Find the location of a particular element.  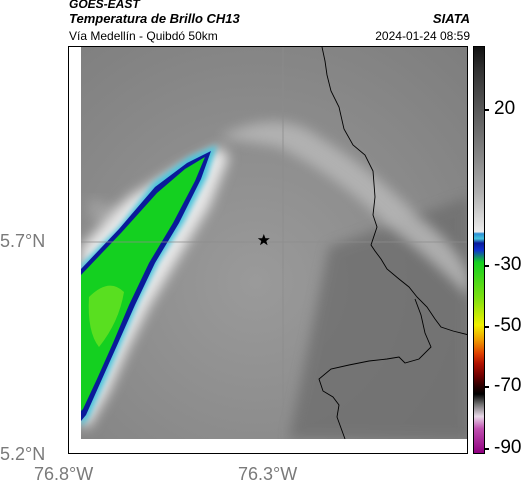

longitude-label: 76.3°W is located at coordinates (268, 474).